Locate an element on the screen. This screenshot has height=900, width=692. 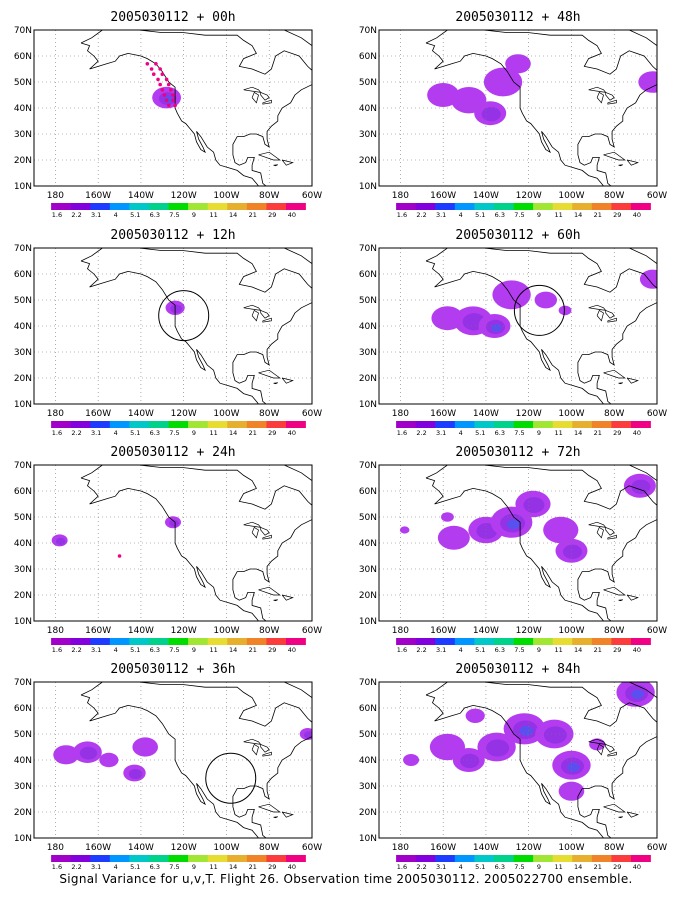
colorbar-label: 2.2 is located at coordinates (76, 650).